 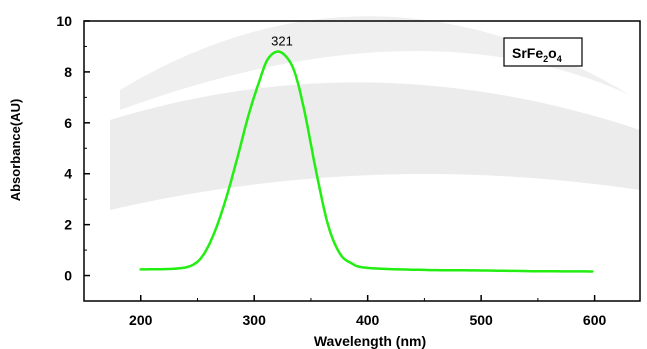 What do you see at coordinates (595, 320) in the screenshot?
I see `x-tick-label: 600` at bounding box center [595, 320].